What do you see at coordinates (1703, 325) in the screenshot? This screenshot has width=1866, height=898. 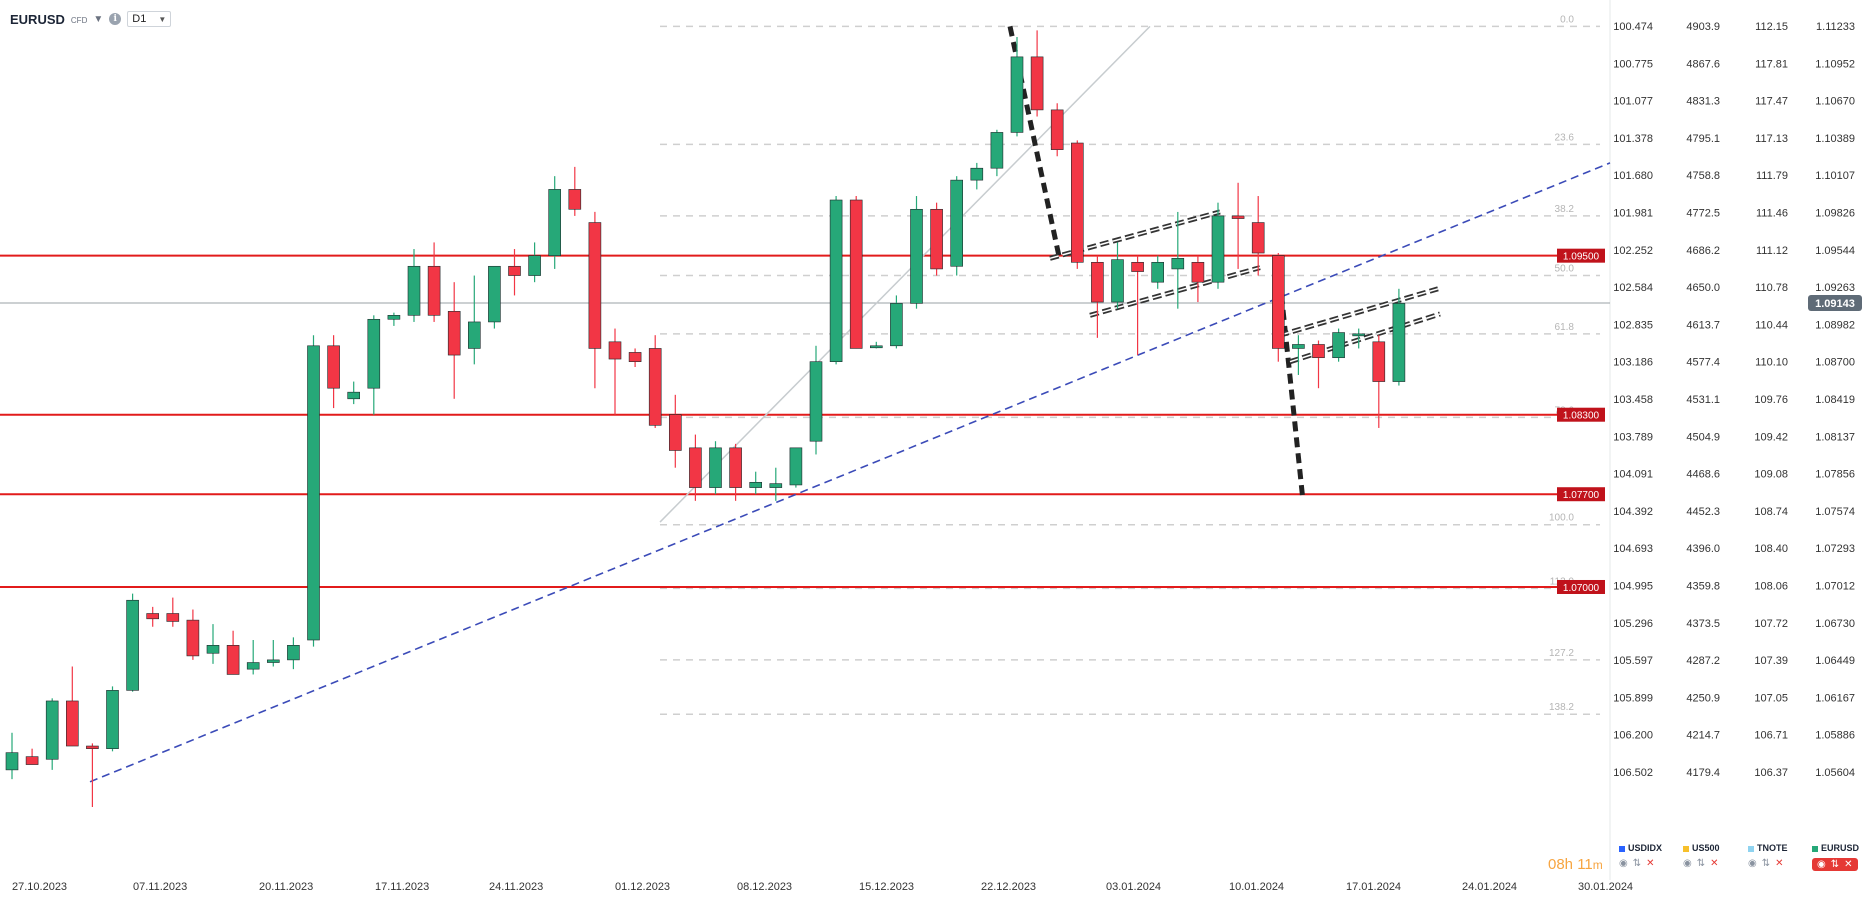 I see `price-axis-label: 4613.7` at bounding box center [1703, 325].